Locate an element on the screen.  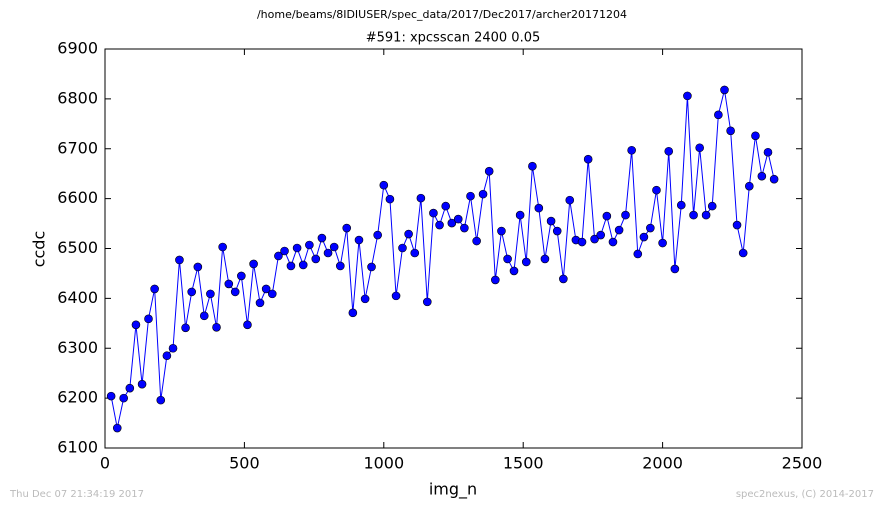
x-axis-label: img_n is located at coordinates (453, 490).